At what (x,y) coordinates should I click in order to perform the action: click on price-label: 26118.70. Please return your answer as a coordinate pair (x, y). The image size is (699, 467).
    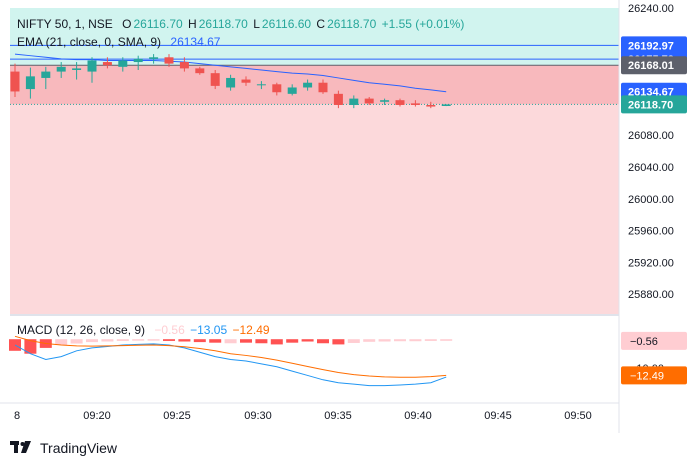
    Looking at the image, I should click on (650, 105).